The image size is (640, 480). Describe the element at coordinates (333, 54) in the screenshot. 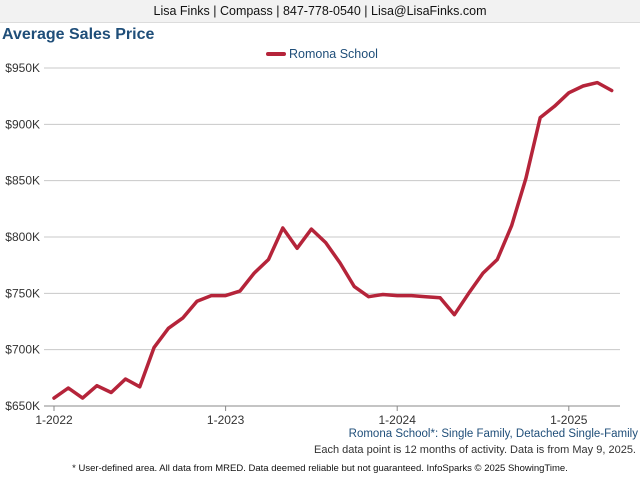

I see `legend-label: Romona School` at that location.